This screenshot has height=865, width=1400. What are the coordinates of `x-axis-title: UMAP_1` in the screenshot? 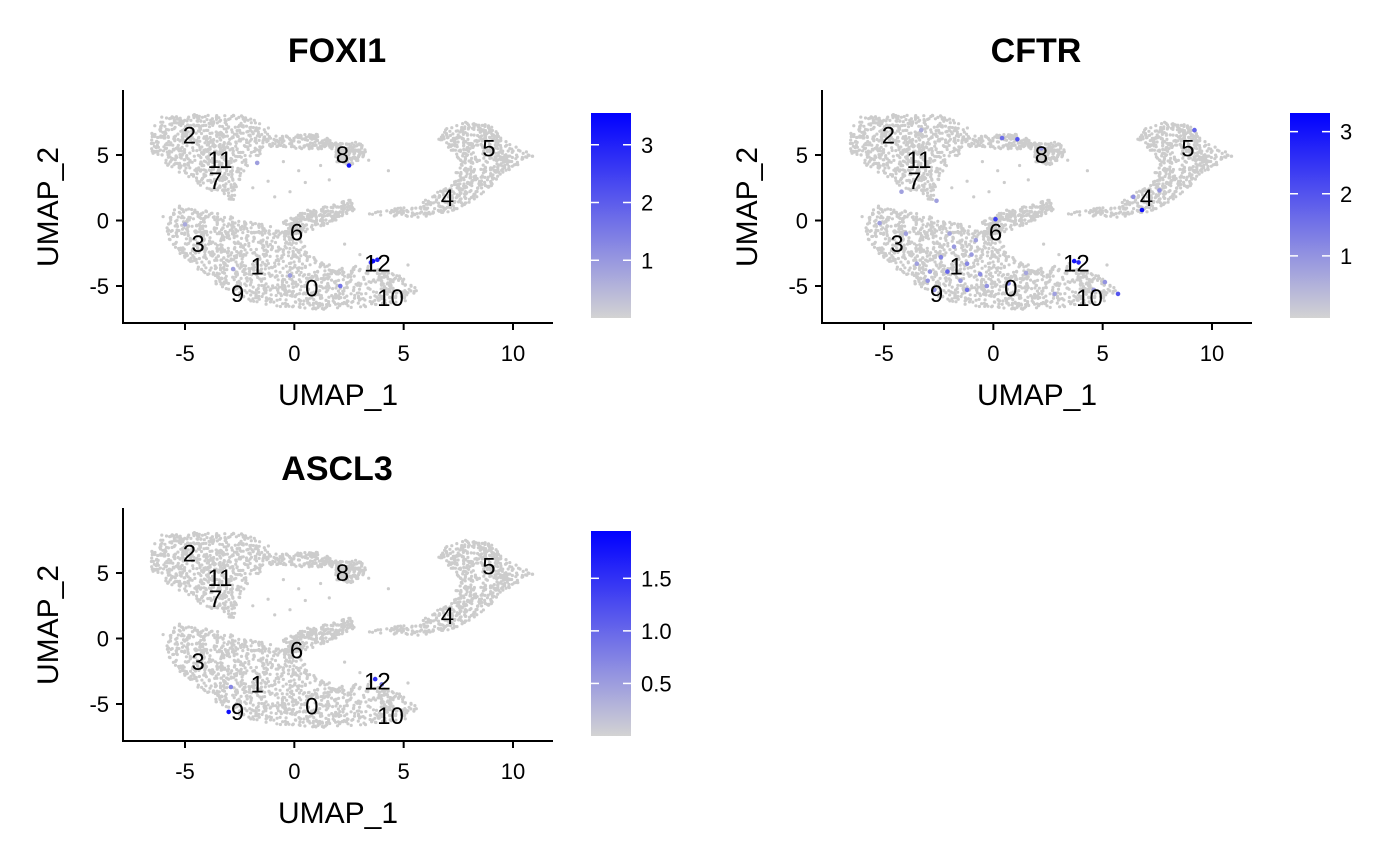 It's located at (338, 395).